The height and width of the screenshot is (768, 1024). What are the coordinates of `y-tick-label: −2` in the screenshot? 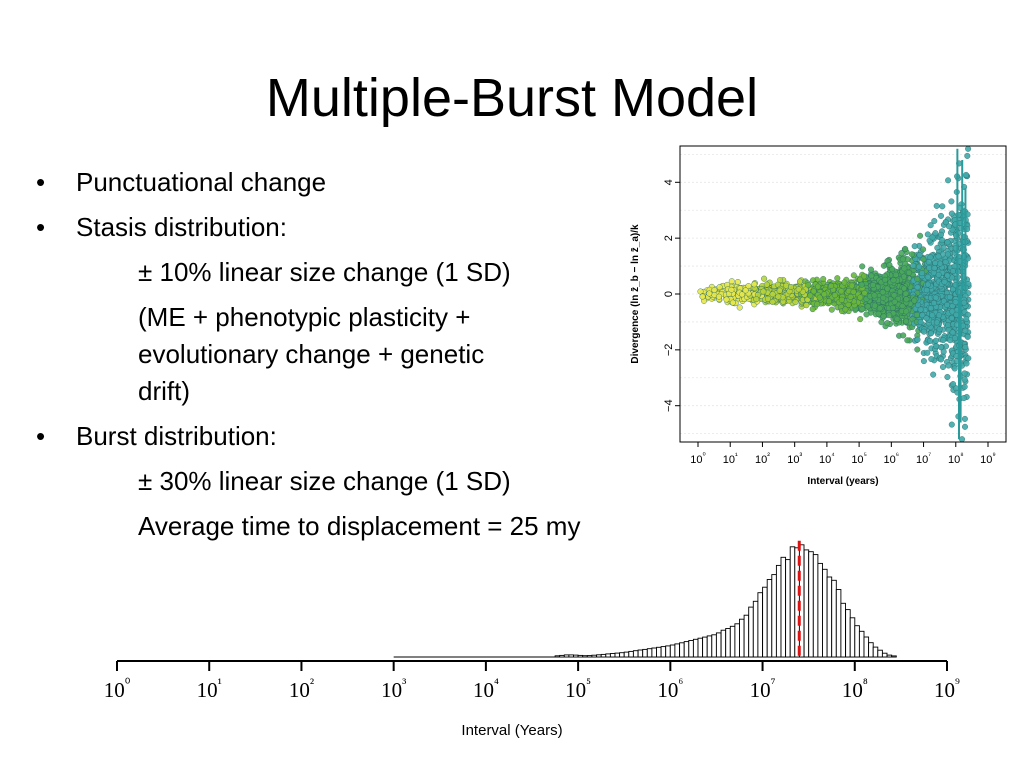 It's located at (669, 350).